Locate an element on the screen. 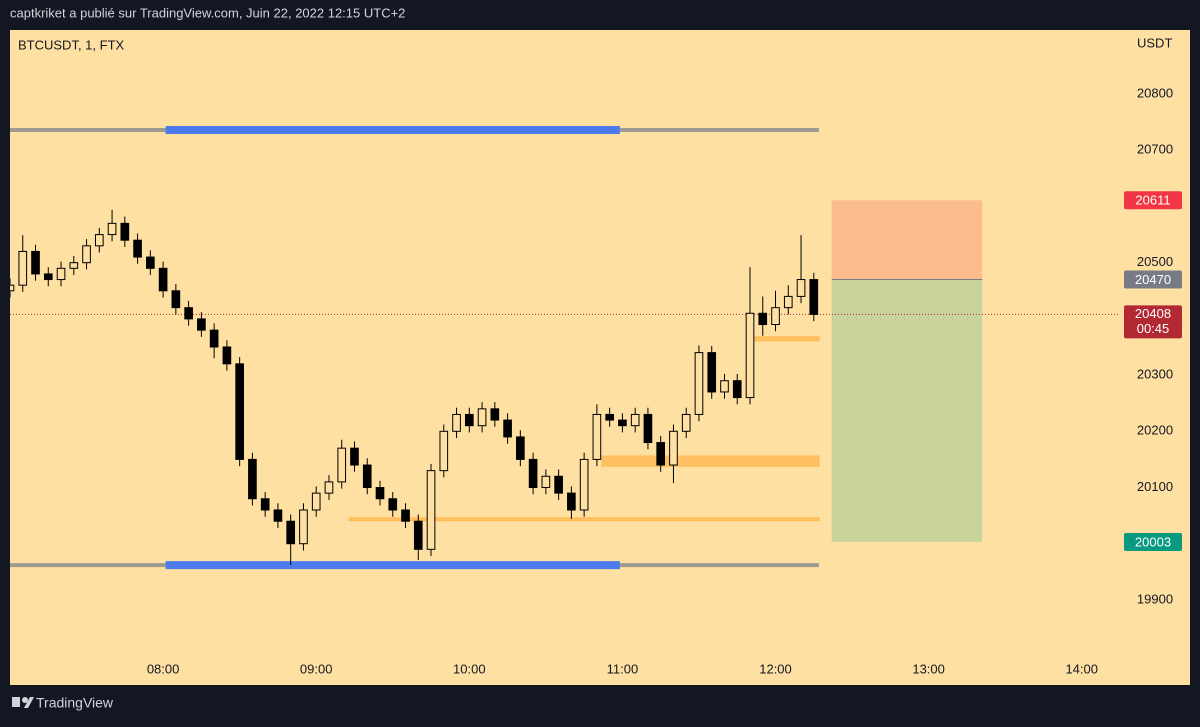  x-tick-label: 11:00 is located at coordinates (623, 668).